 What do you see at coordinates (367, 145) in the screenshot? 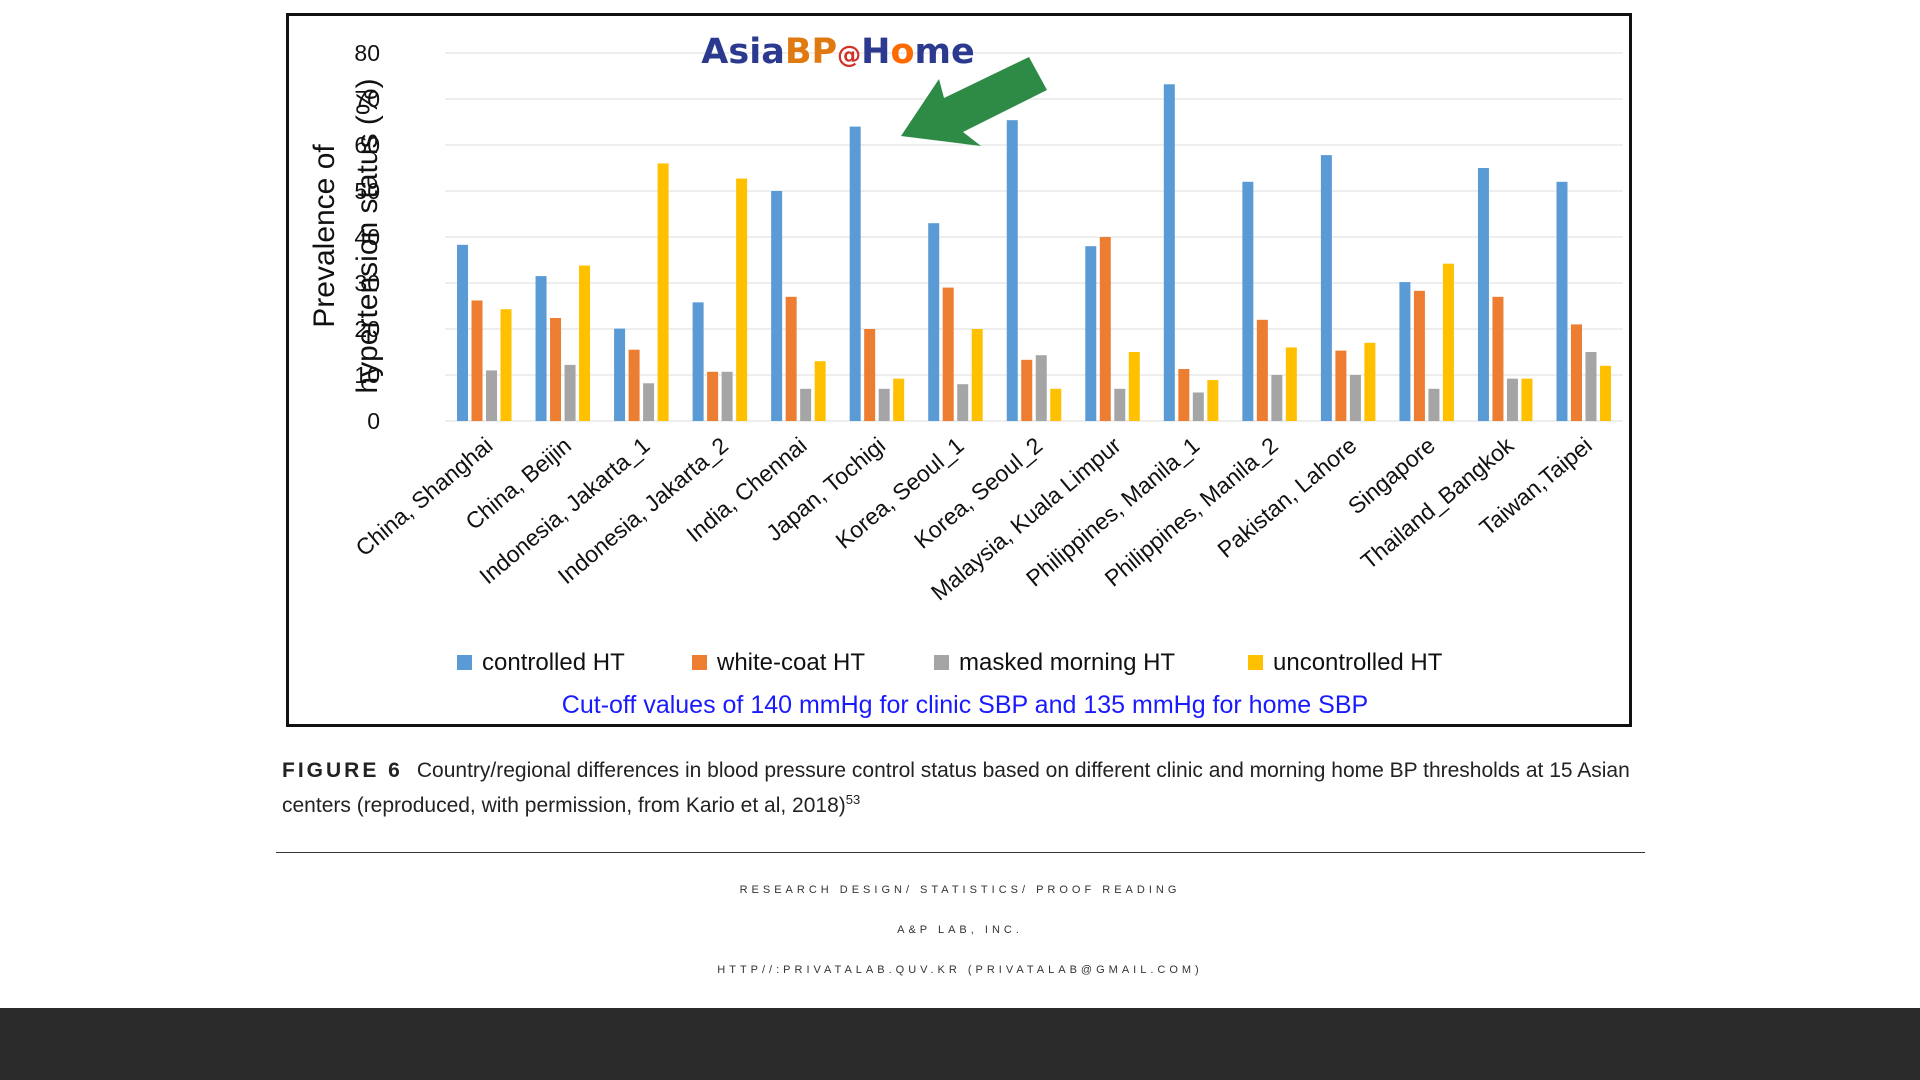
I see `y-tick-label: 60` at bounding box center [367, 145].